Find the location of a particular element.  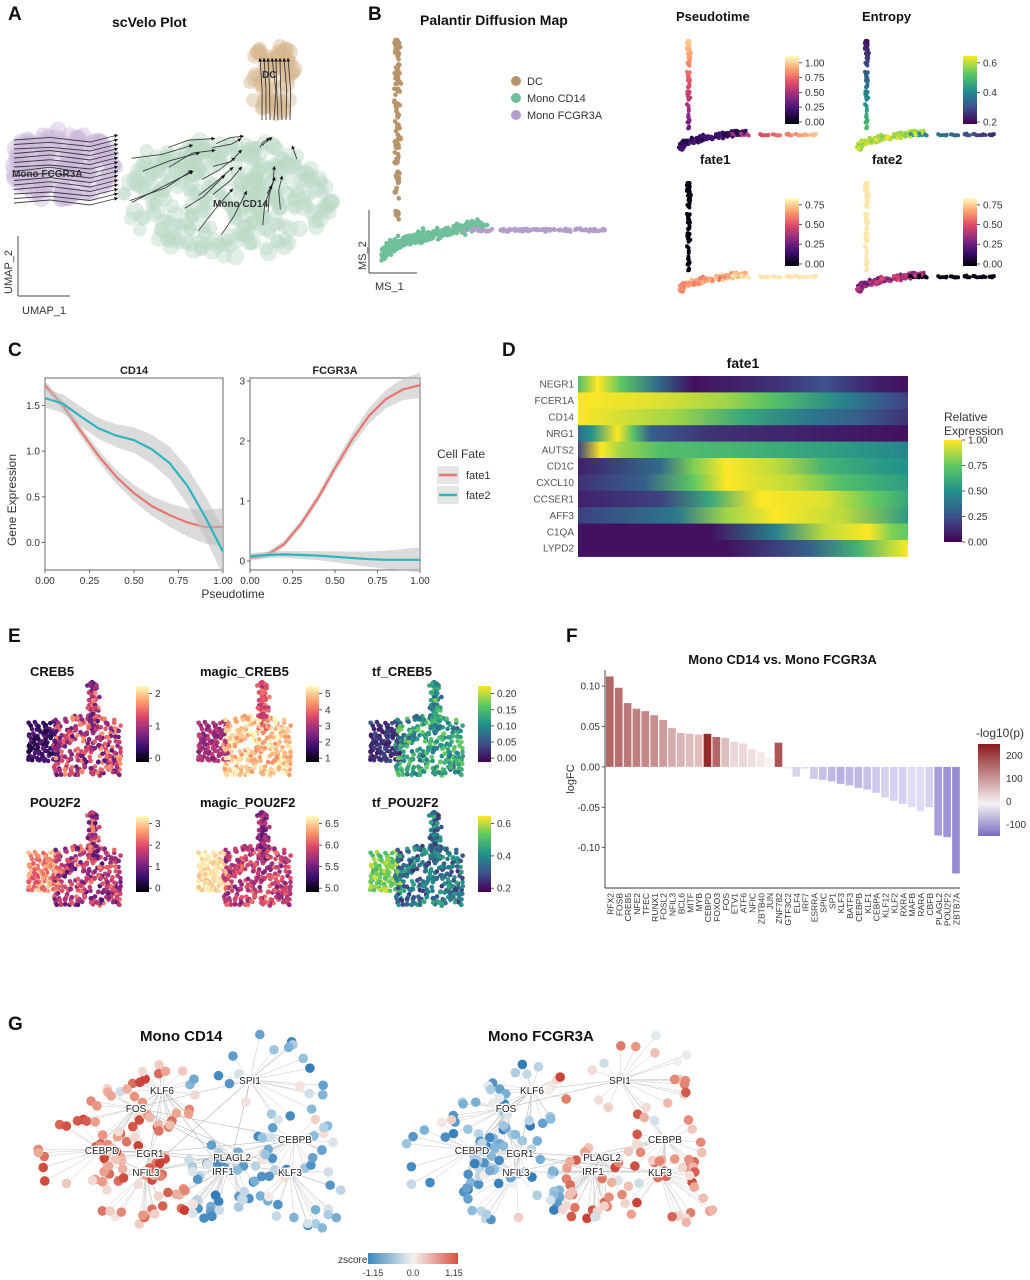

e-title-magic-pou2f2: magic_POU2F2 is located at coordinates (248, 802).